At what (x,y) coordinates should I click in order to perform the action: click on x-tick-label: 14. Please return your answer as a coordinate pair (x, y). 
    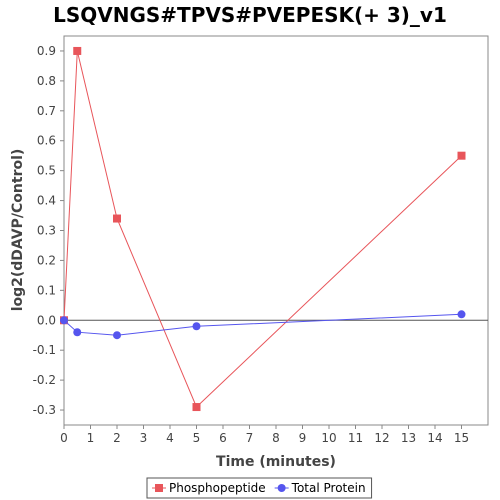
    Looking at the image, I should click on (434, 438).